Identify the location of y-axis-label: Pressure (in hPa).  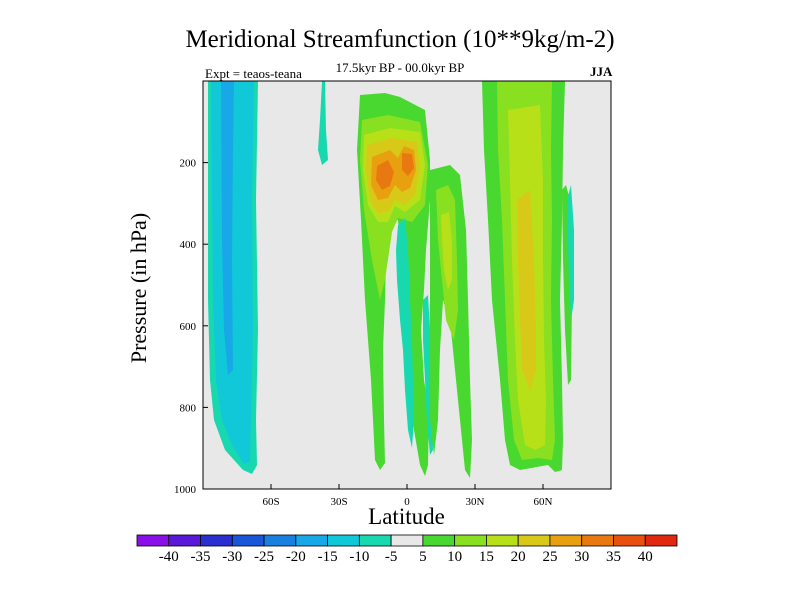
(138, 288).